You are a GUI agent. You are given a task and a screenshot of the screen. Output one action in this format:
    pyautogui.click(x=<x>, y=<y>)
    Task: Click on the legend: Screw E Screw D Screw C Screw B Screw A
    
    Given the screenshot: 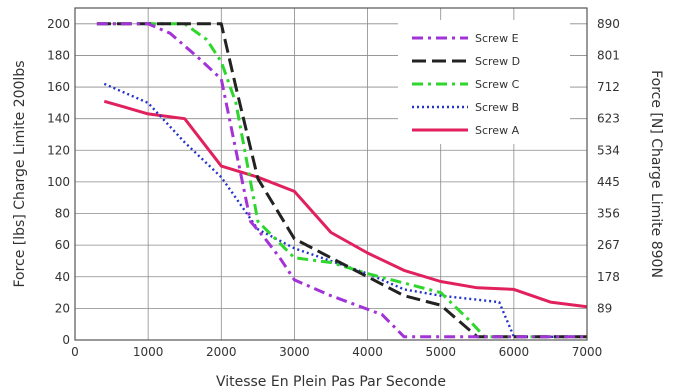 What is the action you would take?
    pyautogui.click(x=484, y=82)
    